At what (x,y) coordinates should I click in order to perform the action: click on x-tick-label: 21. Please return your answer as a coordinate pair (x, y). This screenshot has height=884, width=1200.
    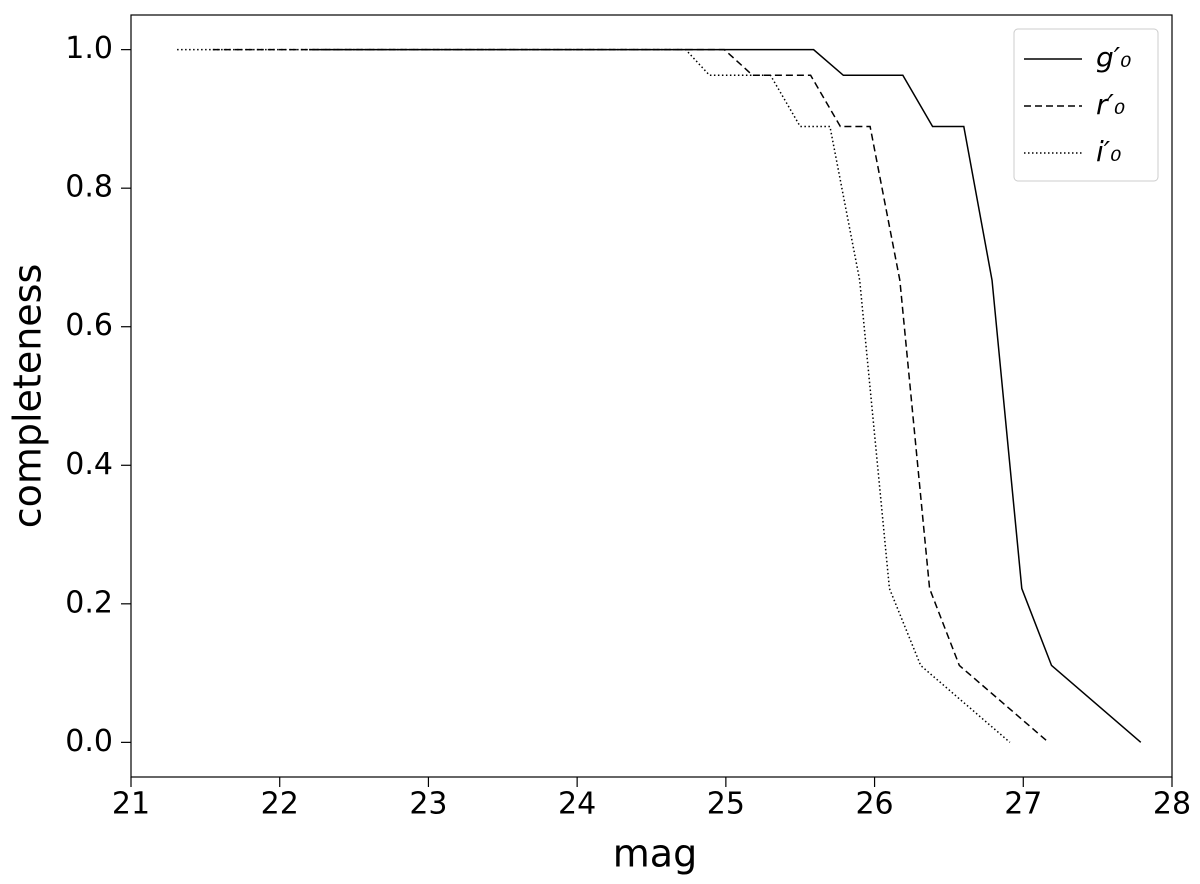
    Looking at the image, I should click on (131, 804).